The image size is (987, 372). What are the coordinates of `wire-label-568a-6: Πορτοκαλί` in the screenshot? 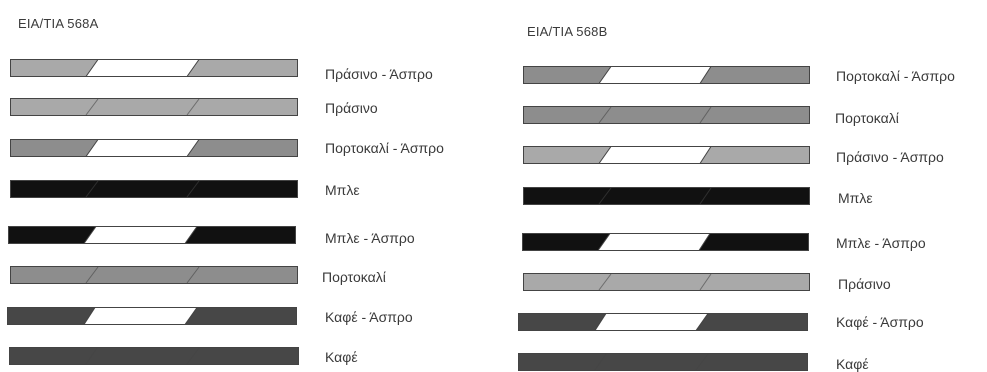 It's located at (354, 277).